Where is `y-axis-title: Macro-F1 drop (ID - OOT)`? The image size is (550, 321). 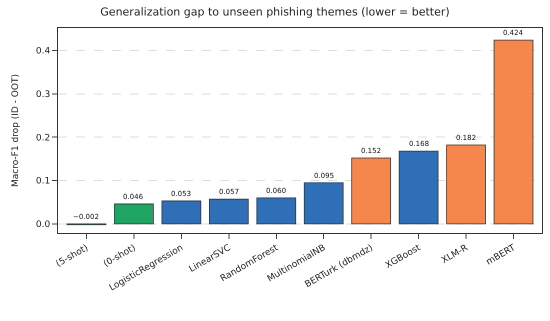 y-axis-title: Macro-F1 drop (ID - OOT) is located at coordinates (16, 130).